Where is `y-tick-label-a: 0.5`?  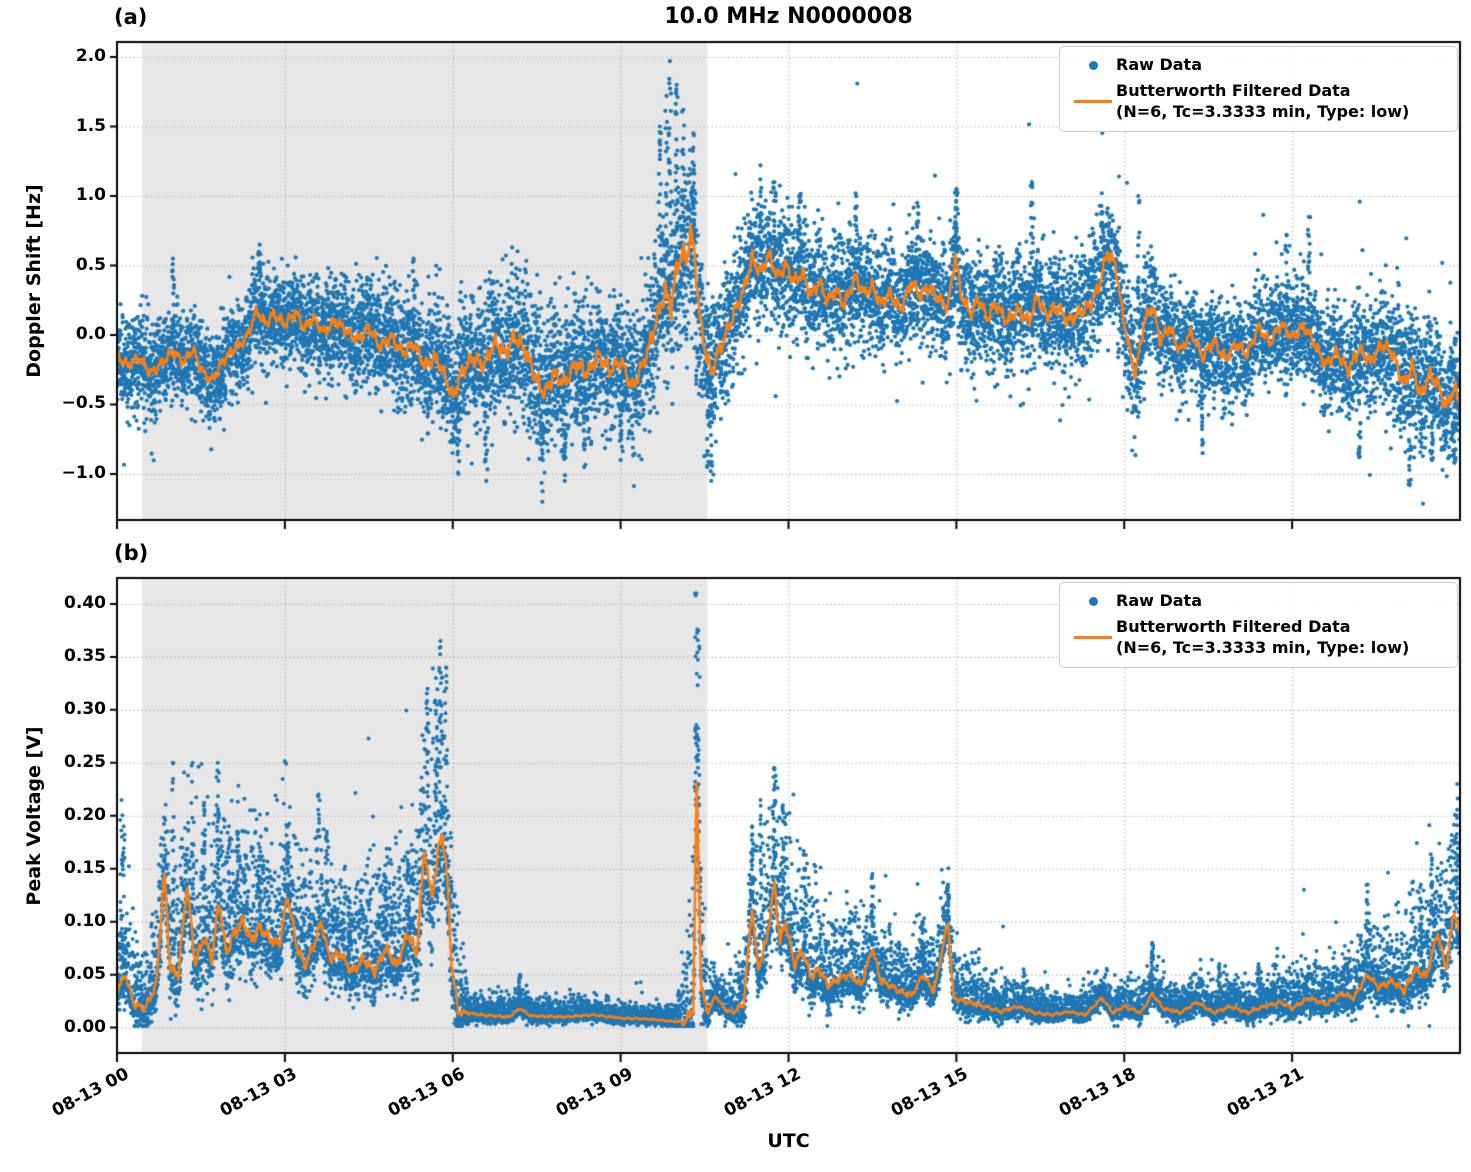
y-tick-label-a: 0.5 is located at coordinates (90, 264).